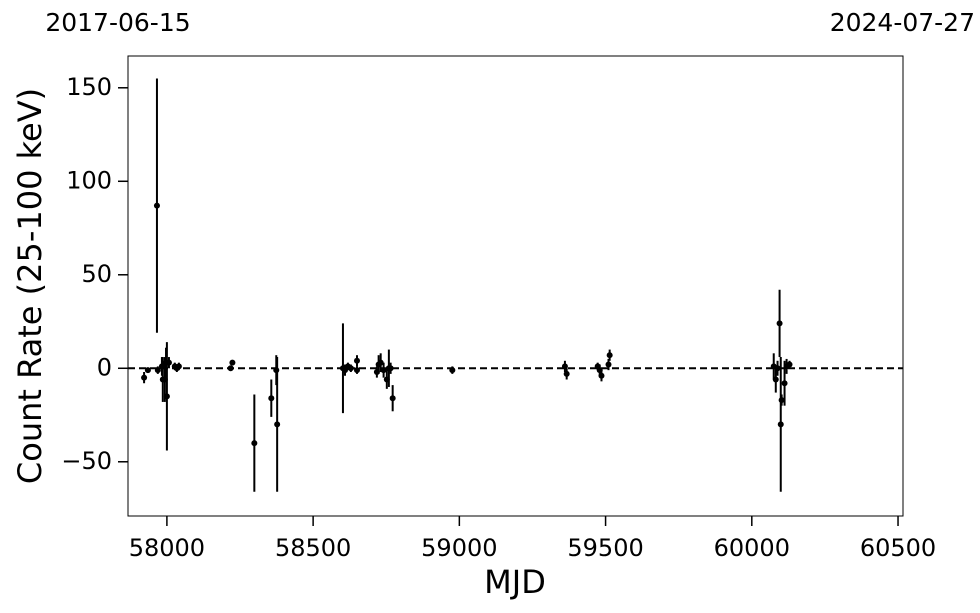 The height and width of the screenshot is (613, 980). What do you see at coordinates (86, 461) in the screenshot?
I see `y-tick-label: −50` at bounding box center [86, 461].